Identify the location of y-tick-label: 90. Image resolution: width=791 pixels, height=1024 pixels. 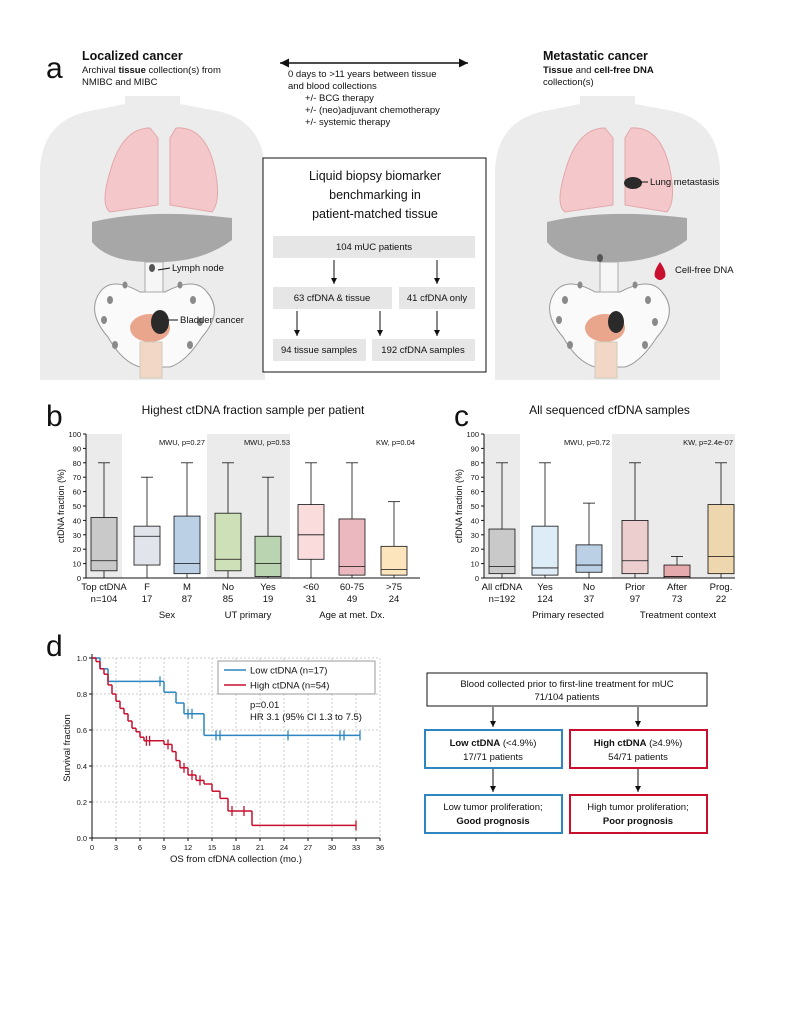
(77, 448).